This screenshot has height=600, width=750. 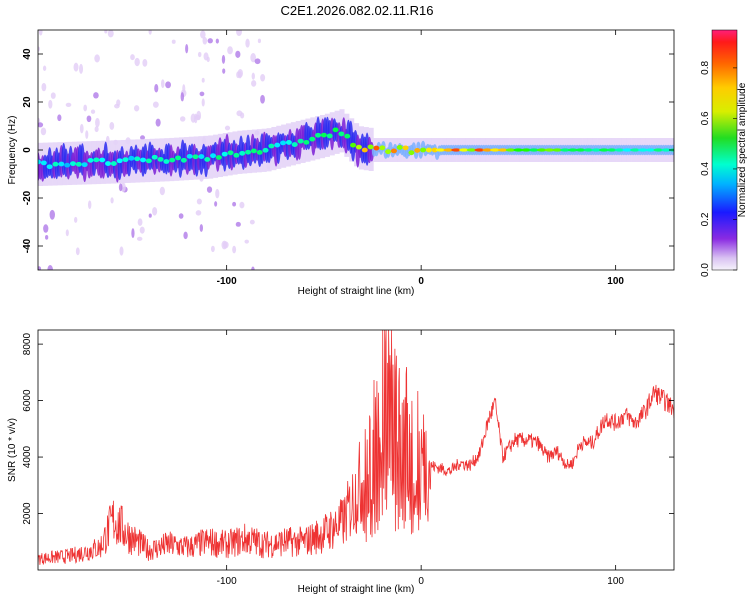 I want to click on spectrogram-y-axis-label: Frequency (Hz), so click(x=12, y=150).